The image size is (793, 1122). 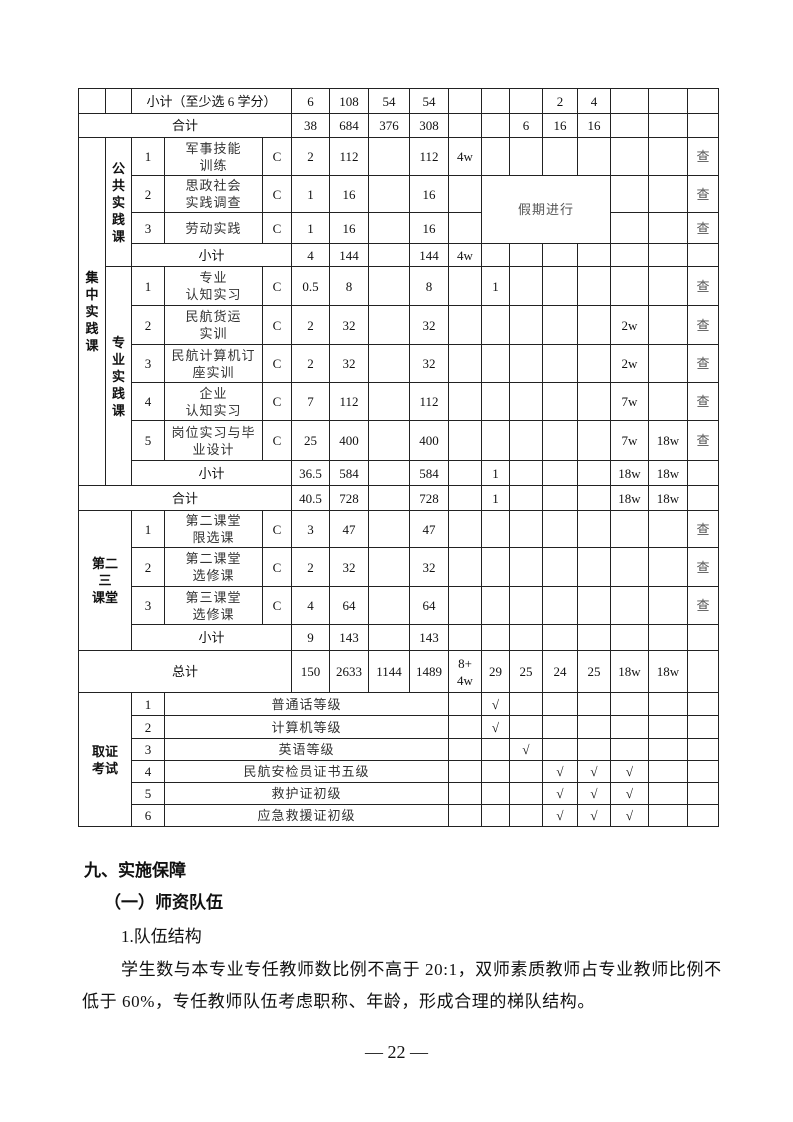 What do you see at coordinates (399, 567) in the screenshot?
I see `table-row: 2 第二课堂 选修课 C 2 32 32 查` at bounding box center [399, 567].